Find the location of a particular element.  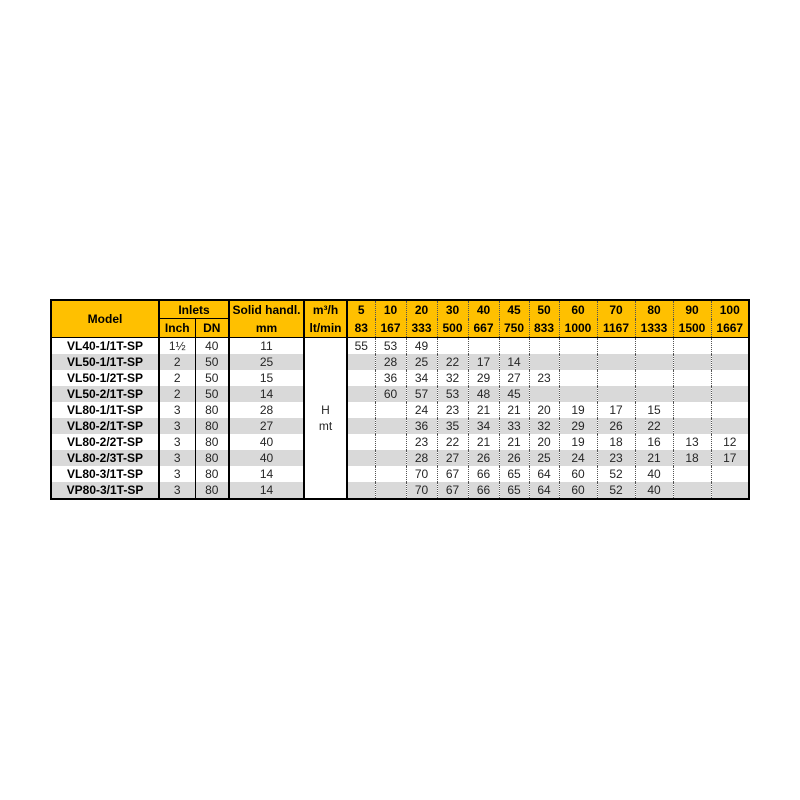

flow-ltmin-value: 833 is located at coordinates (544, 328).